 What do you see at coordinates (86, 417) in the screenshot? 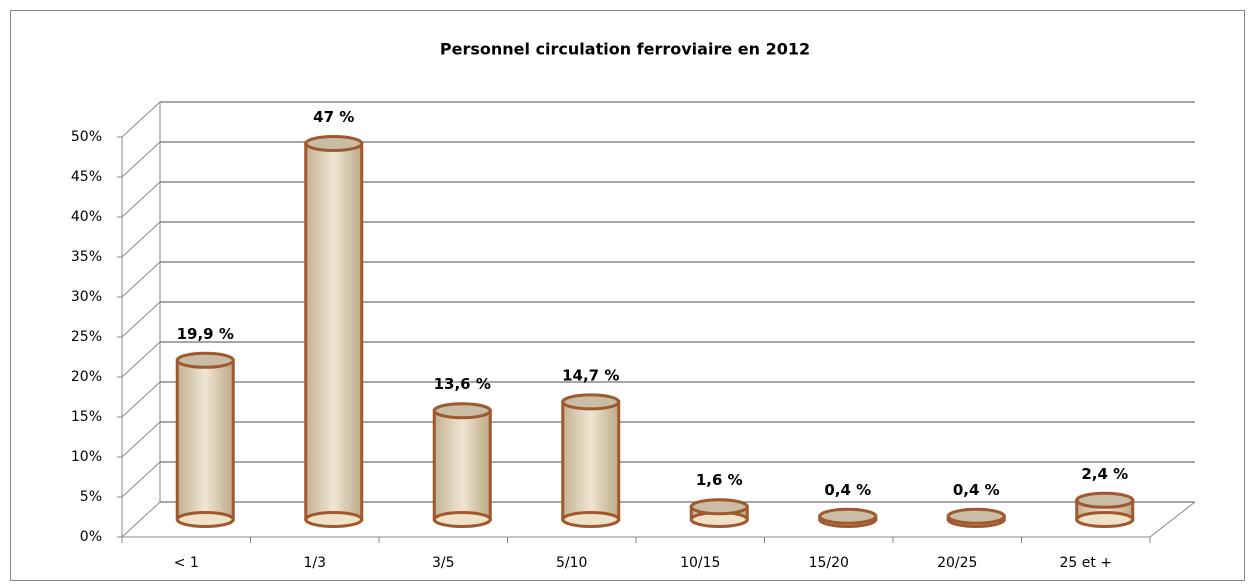
I see `y-tick-label: 15%` at bounding box center [86, 417].